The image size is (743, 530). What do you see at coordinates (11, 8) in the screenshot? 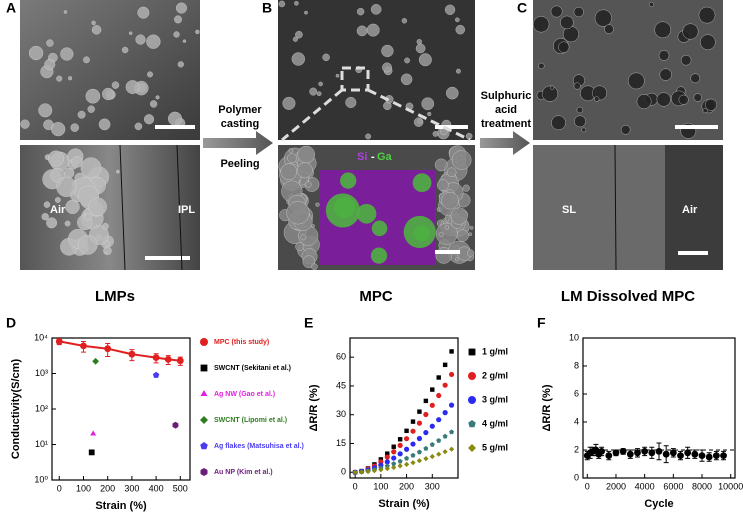
I see `panel-label: A` at bounding box center [11, 8].